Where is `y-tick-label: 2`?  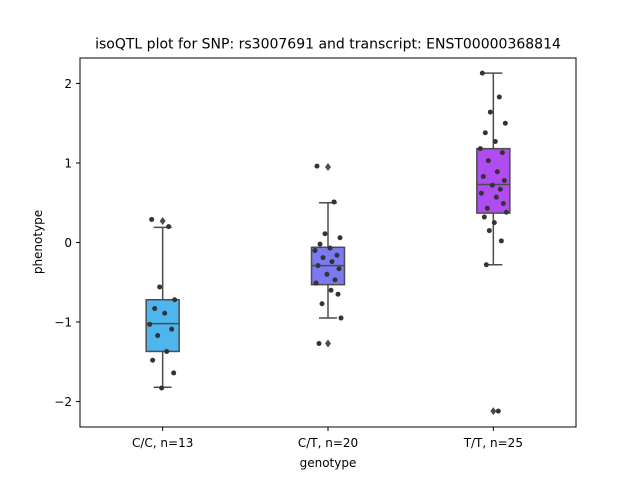
y-tick-label: 2 is located at coordinates (68, 84).